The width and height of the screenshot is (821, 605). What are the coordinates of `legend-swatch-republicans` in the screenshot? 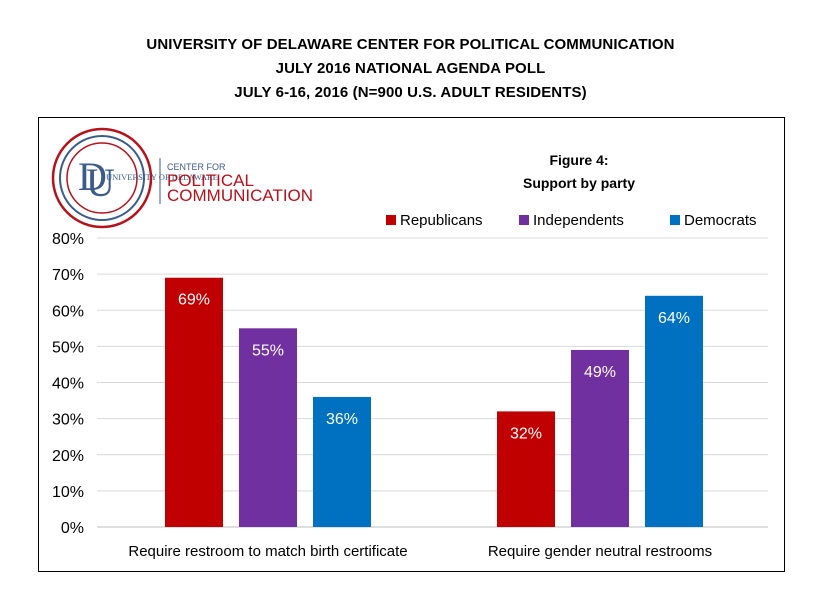 It's located at (391, 220).